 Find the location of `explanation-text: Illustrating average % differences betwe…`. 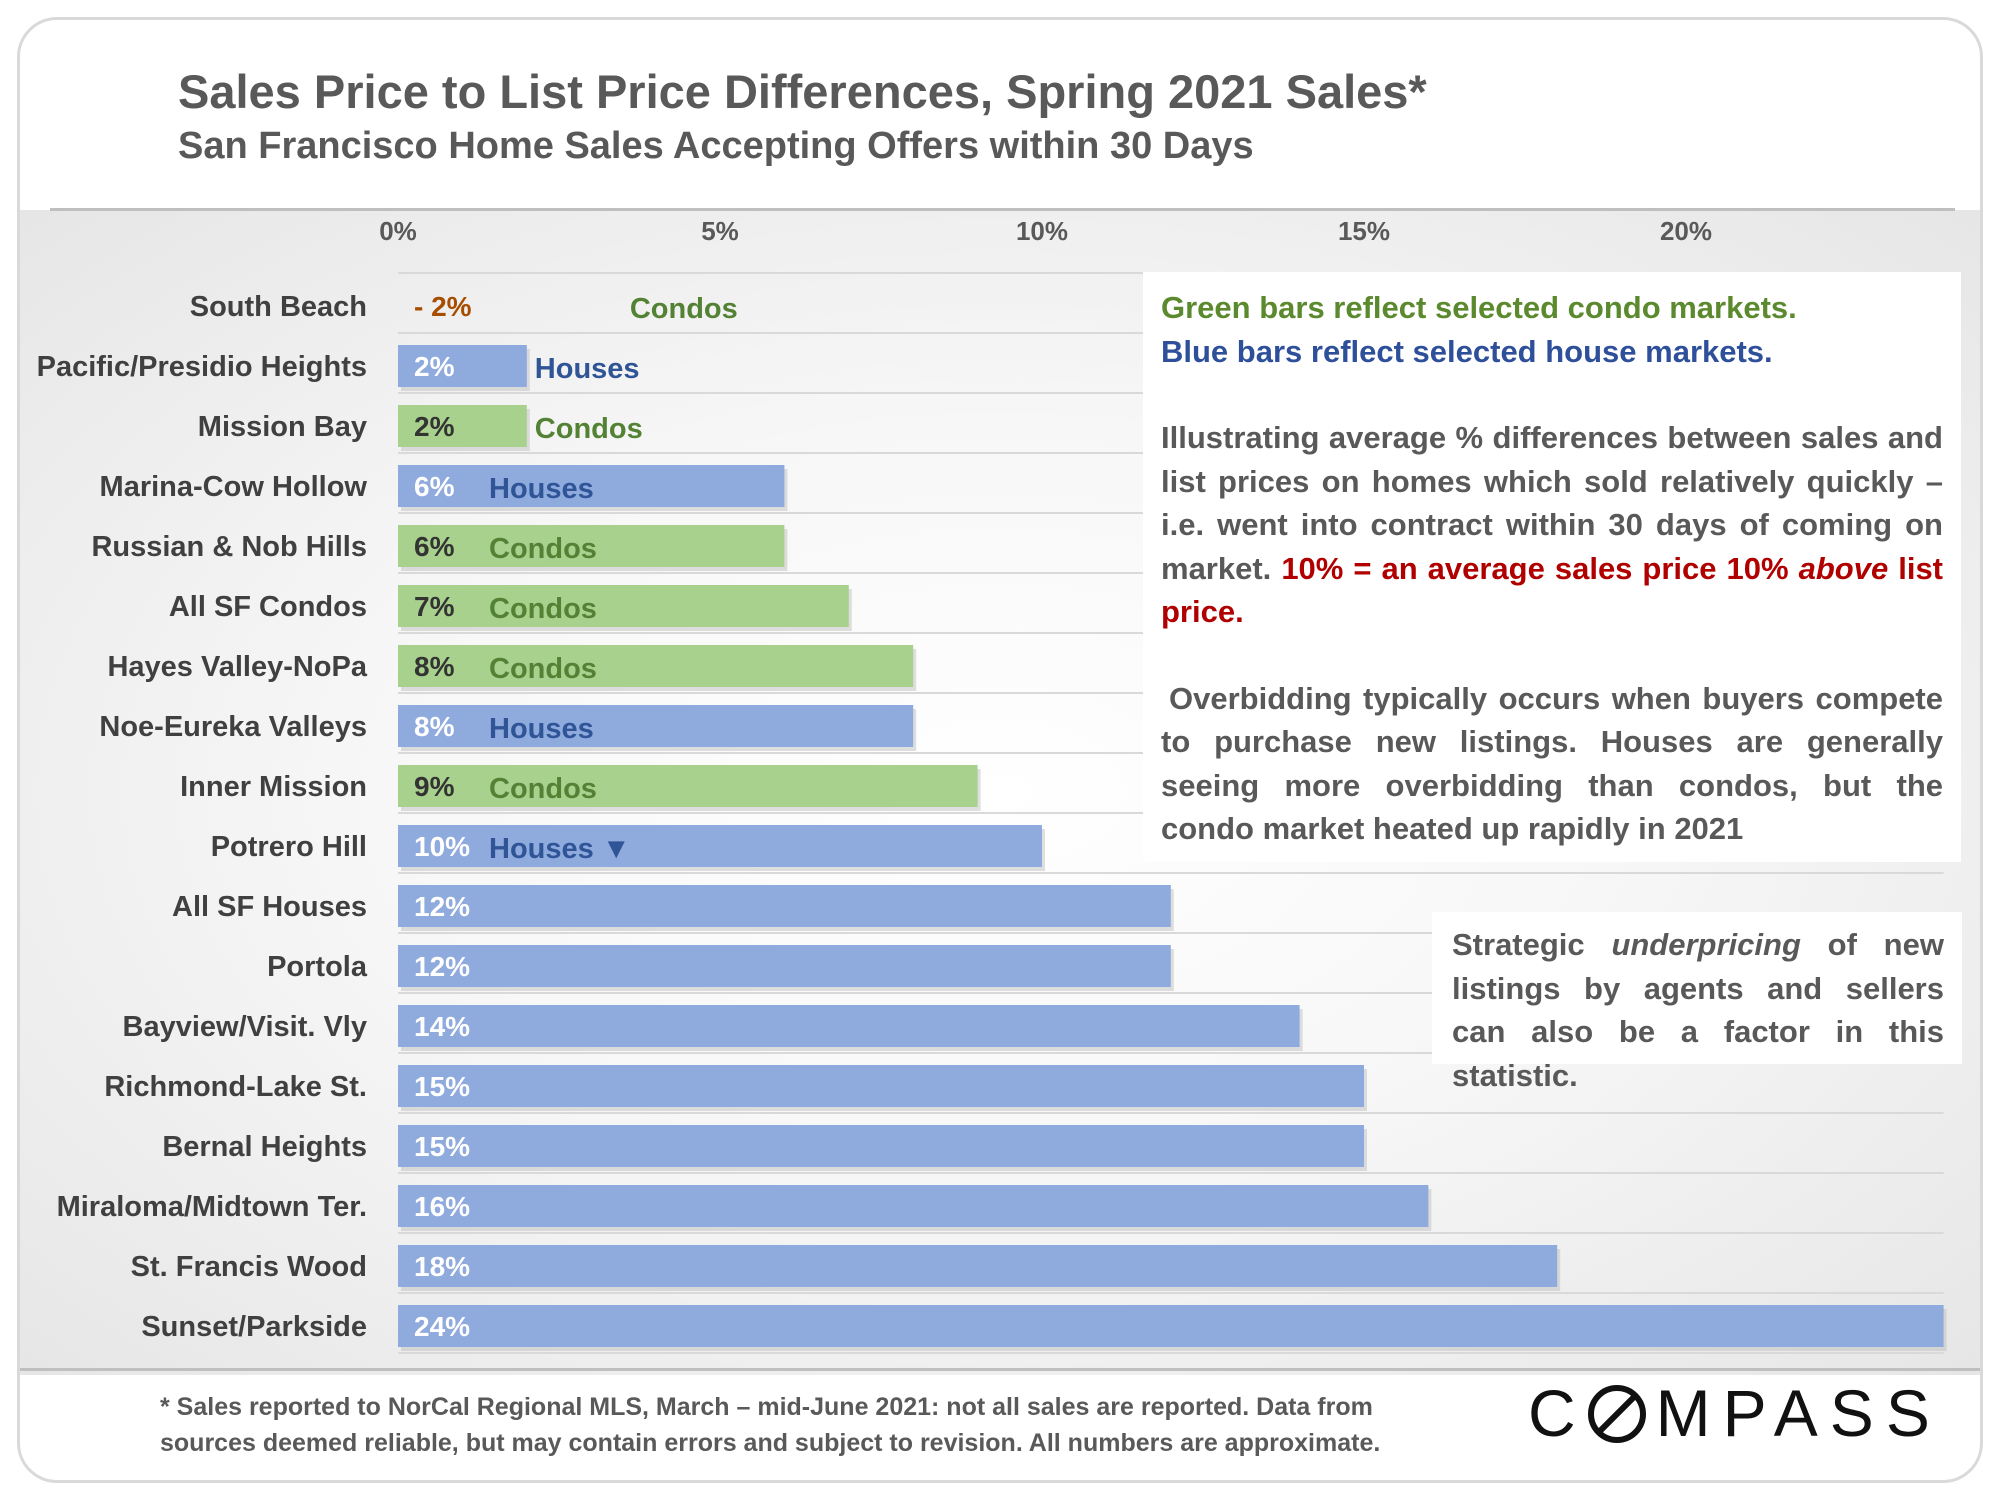

explanation-text: Illustrating average % differences betwe… is located at coordinates (1552, 525).